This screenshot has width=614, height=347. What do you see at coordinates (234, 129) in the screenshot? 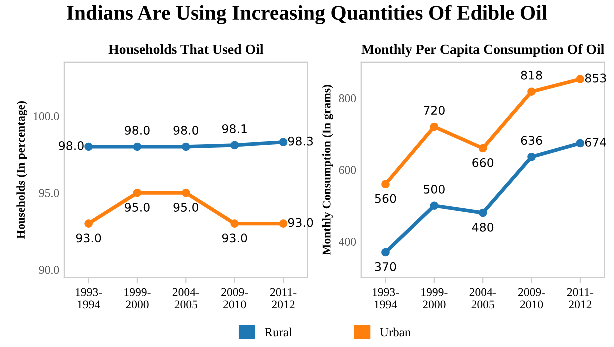
I see `data-label: 98.1` at bounding box center [234, 129].